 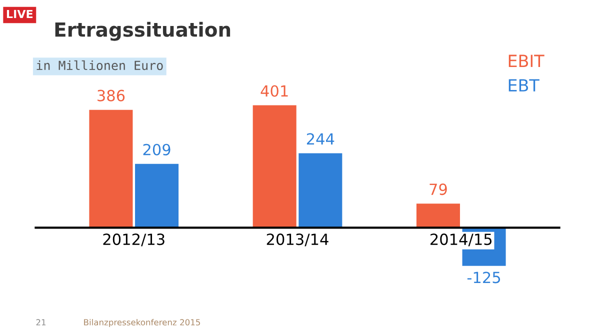 What do you see at coordinates (41, 322) in the screenshot?
I see `text: 21` at bounding box center [41, 322].